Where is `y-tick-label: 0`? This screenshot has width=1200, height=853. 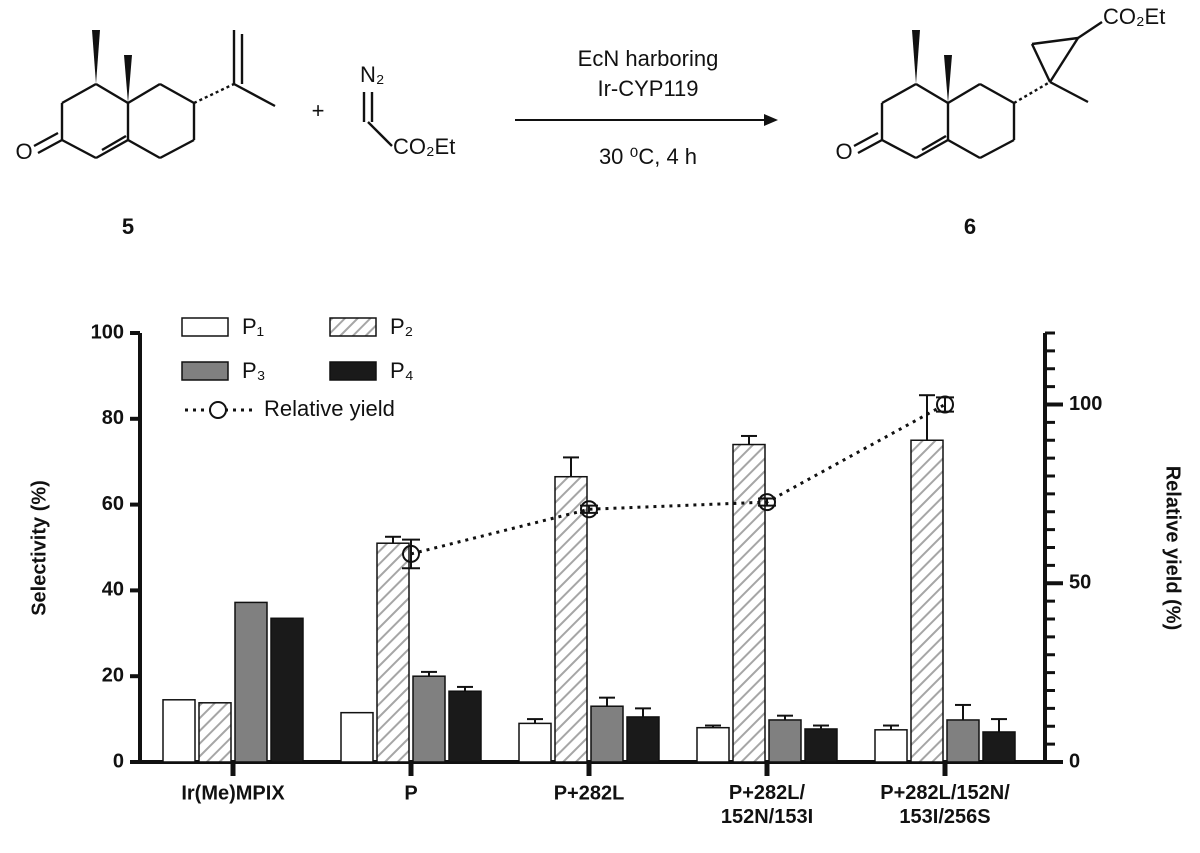
y-tick-label: 0 is located at coordinates (118, 761).